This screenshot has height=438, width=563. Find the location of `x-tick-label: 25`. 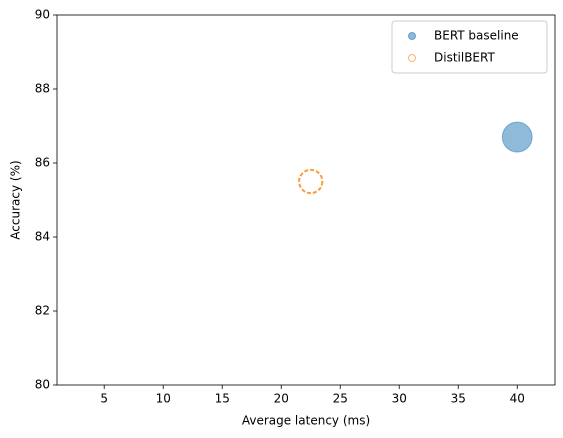

x-tick-label: 25 is located at coordinates (340, 399).